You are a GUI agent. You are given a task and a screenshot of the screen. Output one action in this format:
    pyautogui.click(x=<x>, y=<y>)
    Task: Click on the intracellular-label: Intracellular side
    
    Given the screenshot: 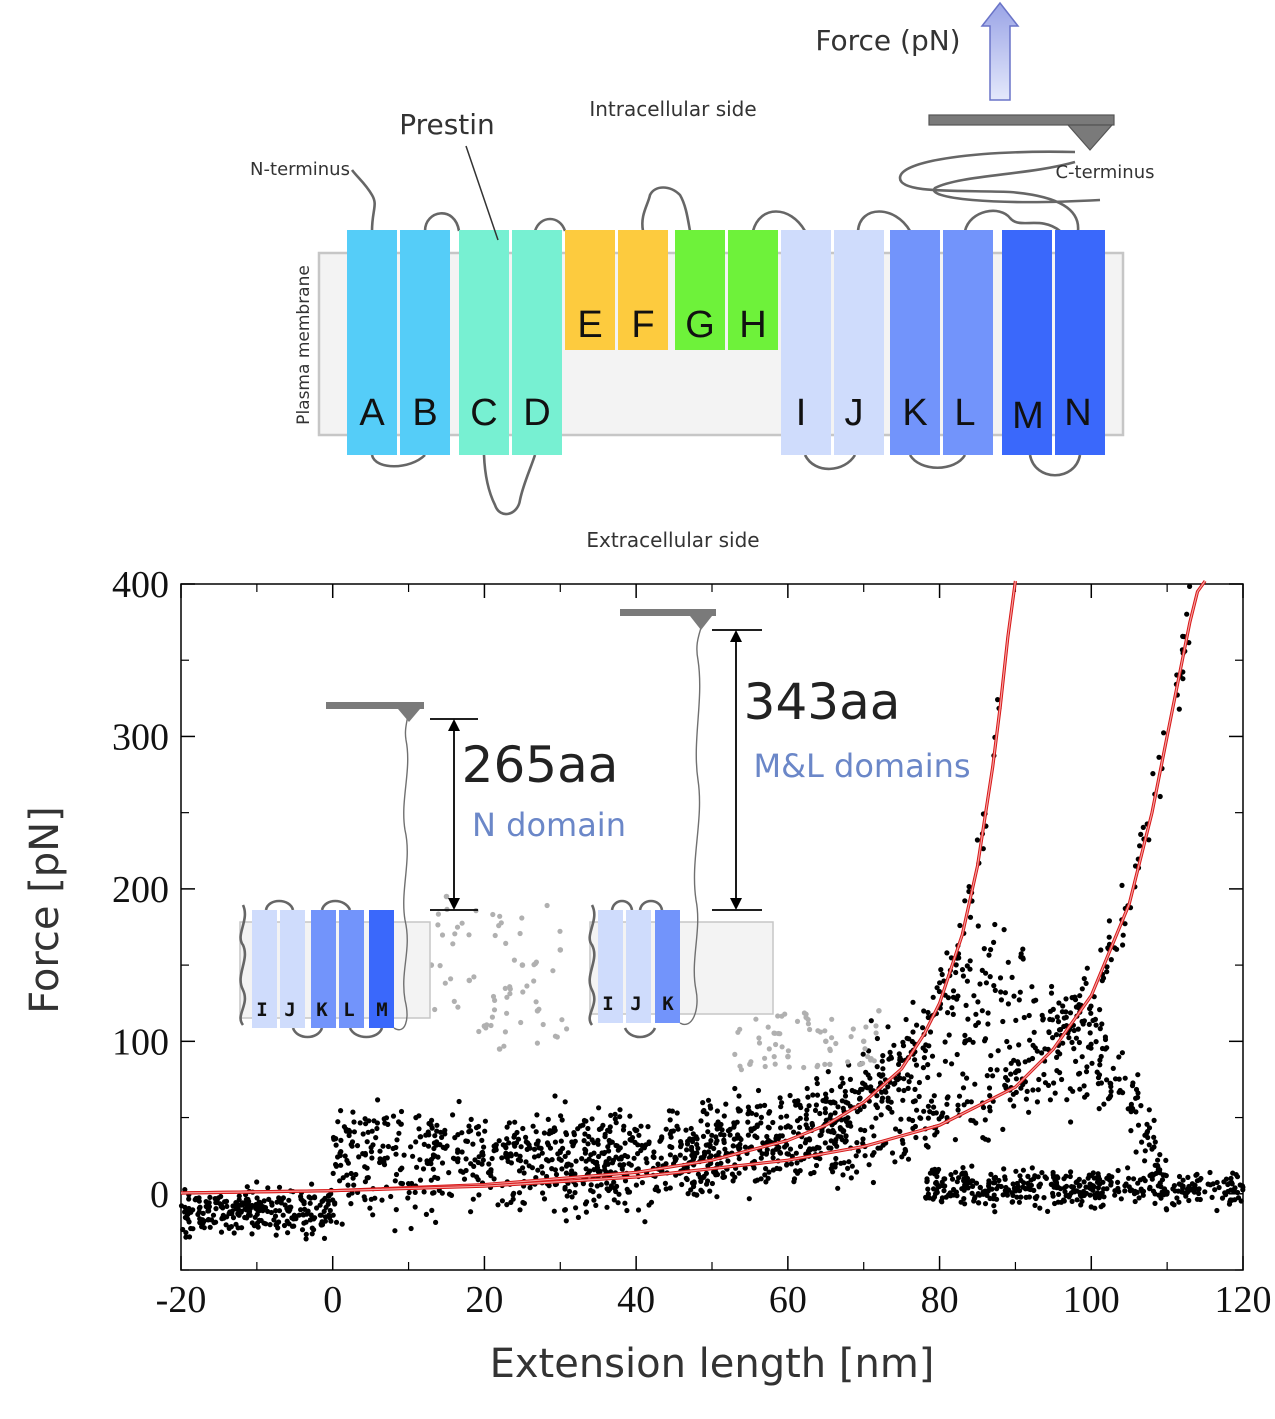 What is the action you would take?
    pyautogui.click(x=672, y=109)
    